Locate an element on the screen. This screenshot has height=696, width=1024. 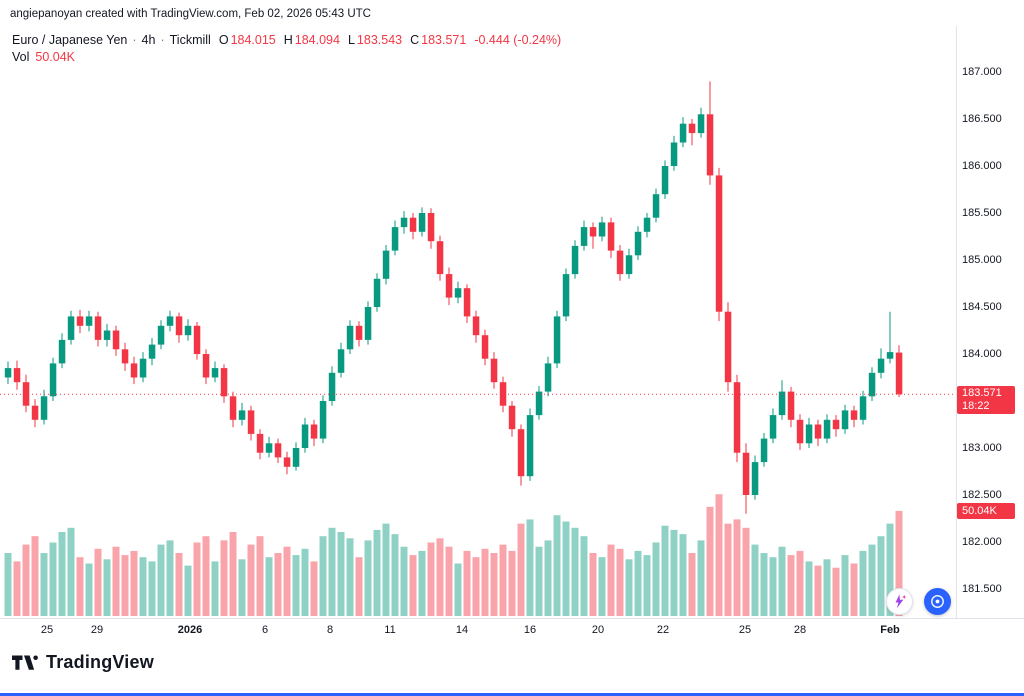
time-axis-label: 2026 is located at coordinates (190, 630).